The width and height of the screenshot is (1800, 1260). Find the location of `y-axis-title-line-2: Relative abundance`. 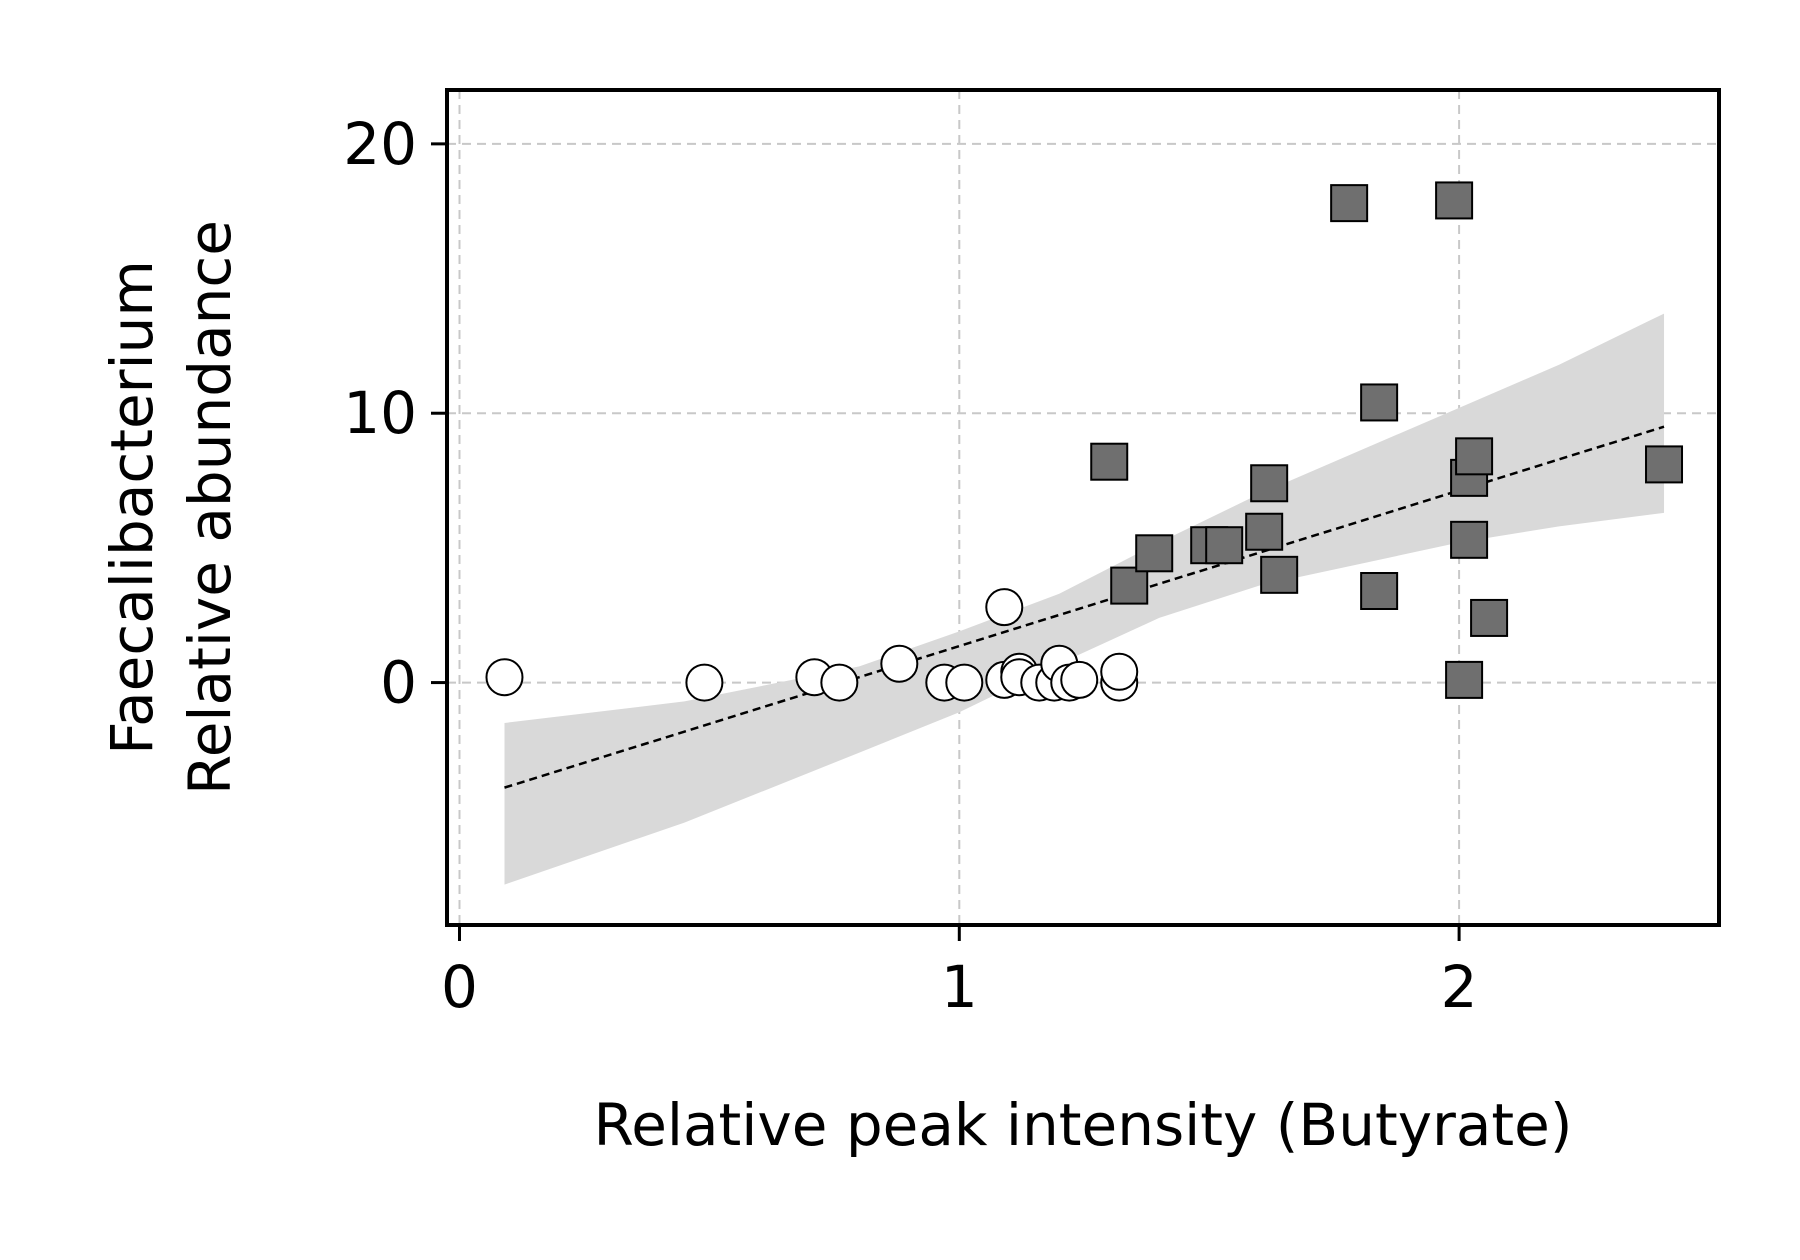

y-axis-title-line-2: Relative abundance is located at coordinates (210, 507).